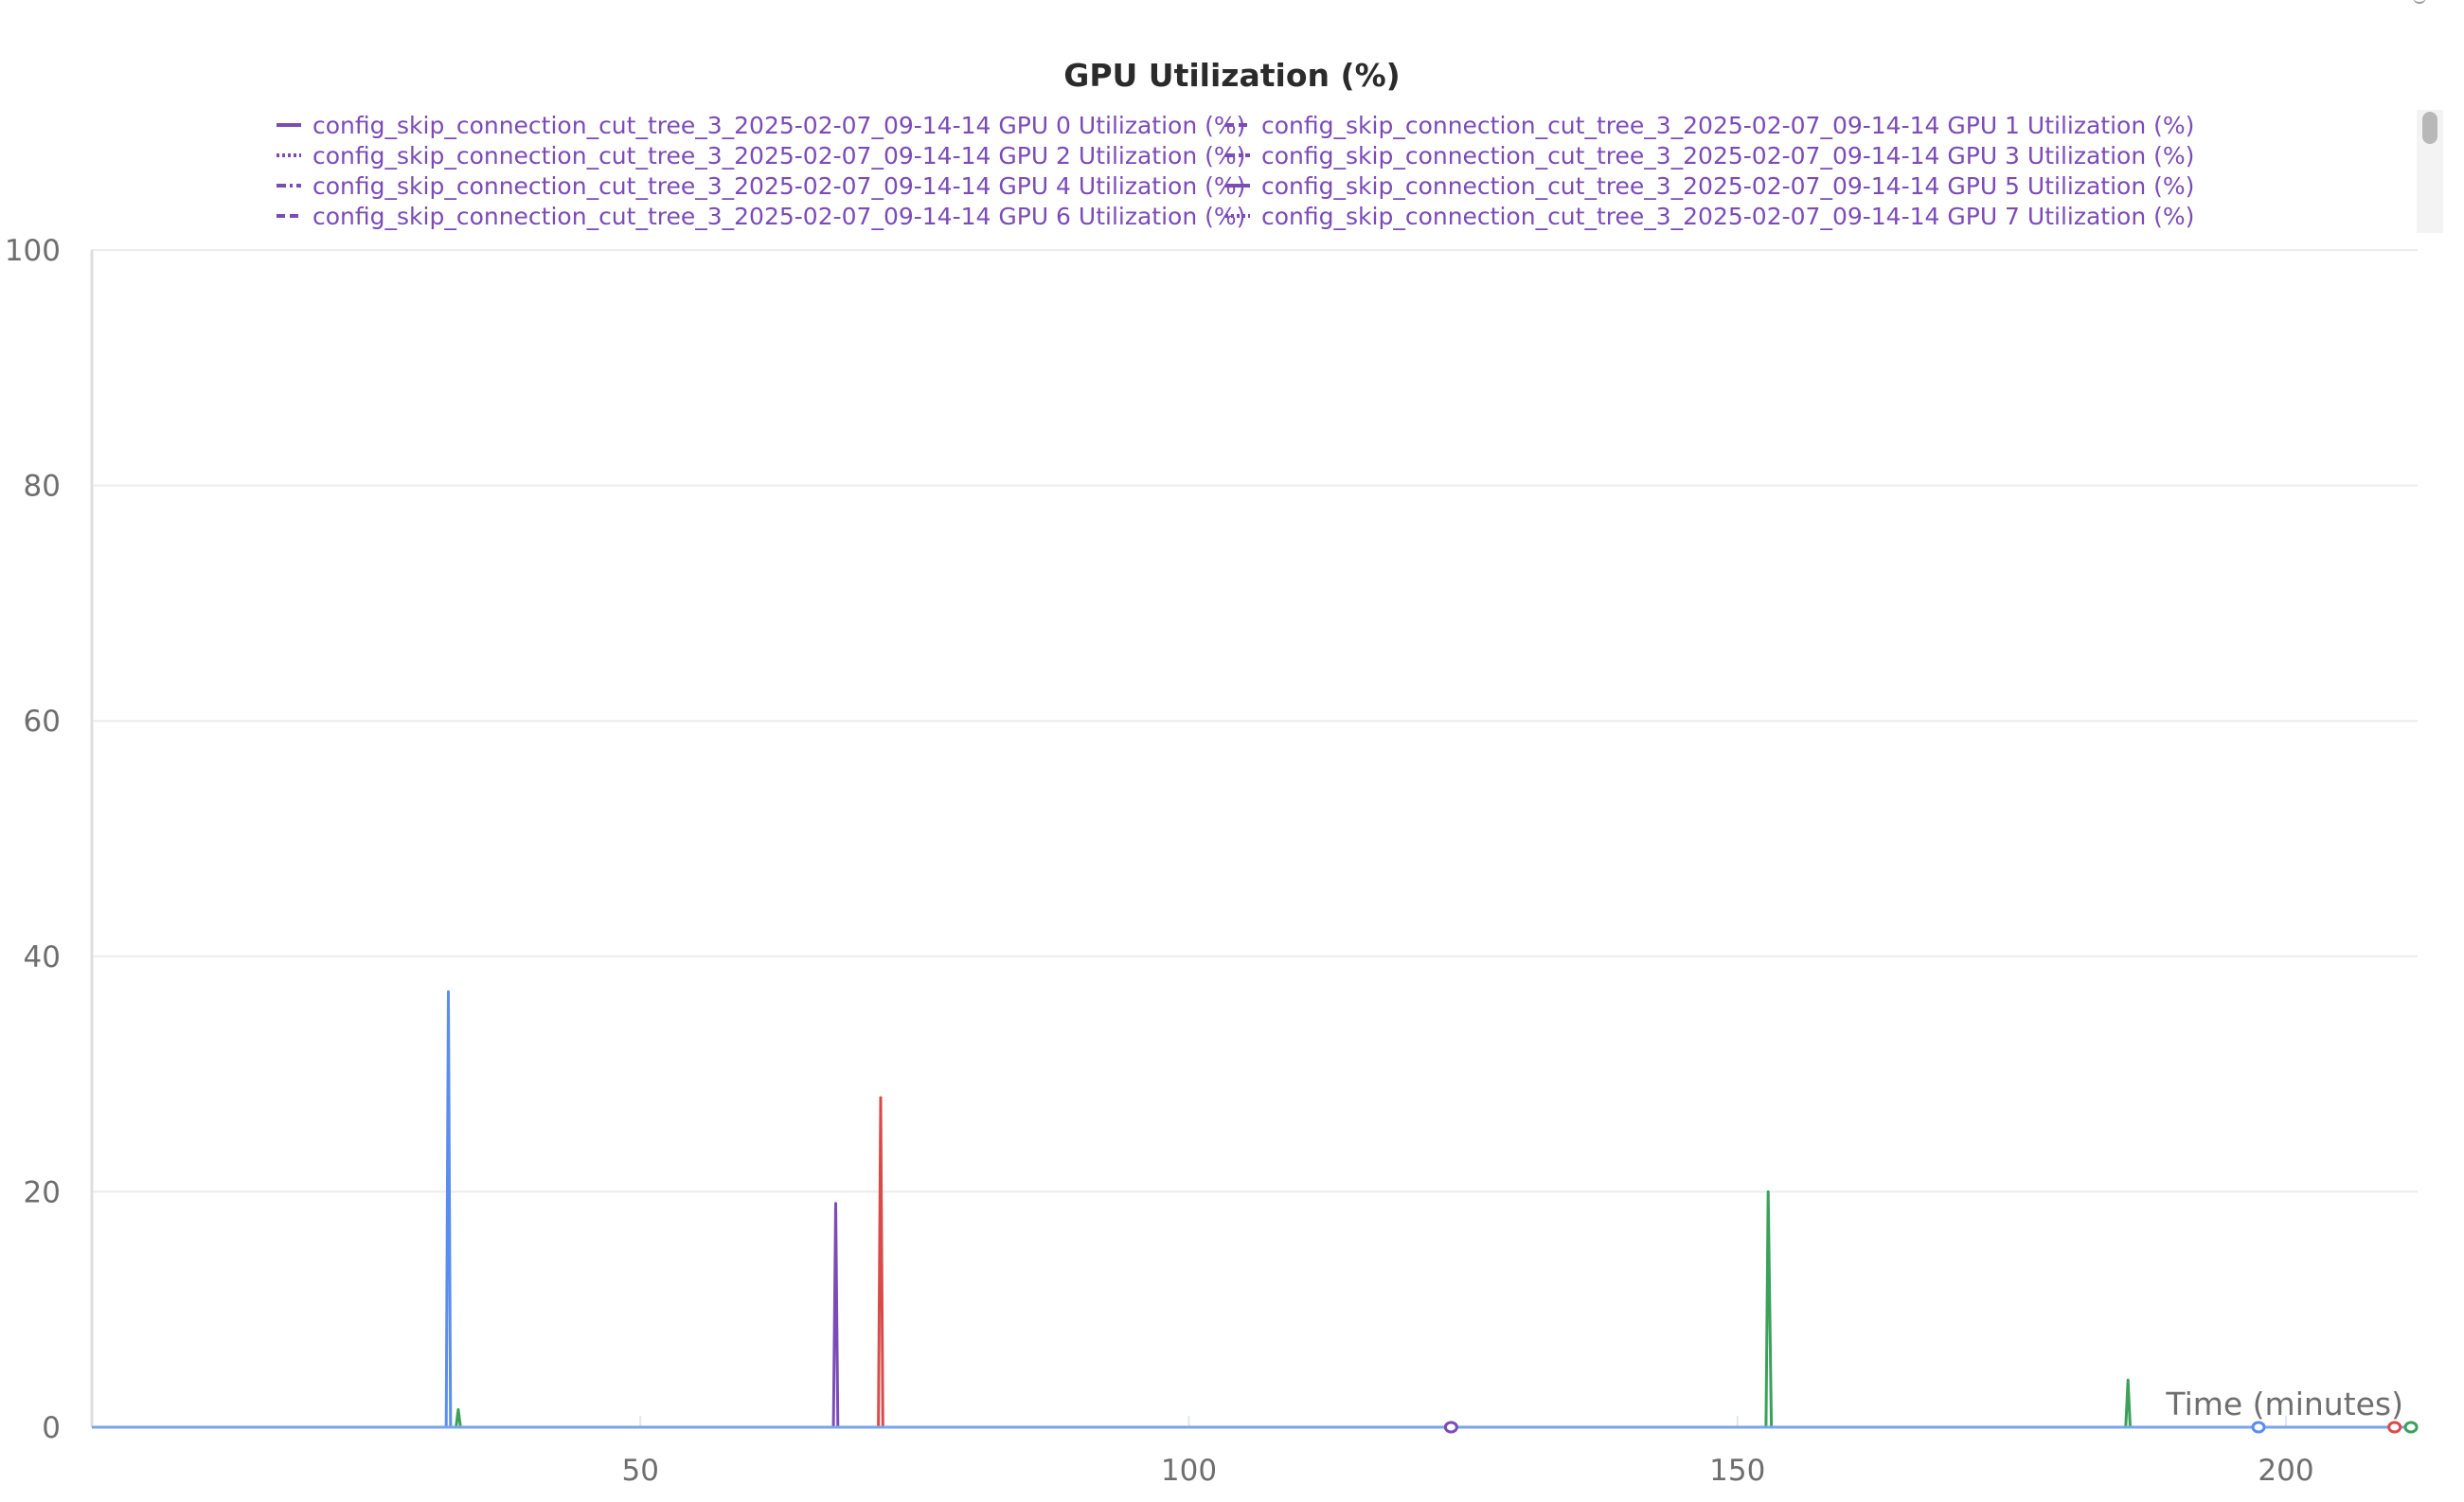 The image size is (2464, 1502). What do you see at coordinates (640, 1471) in the screenshot?
I see `x-tick-label: 50` at bounding box center [640, 1471].